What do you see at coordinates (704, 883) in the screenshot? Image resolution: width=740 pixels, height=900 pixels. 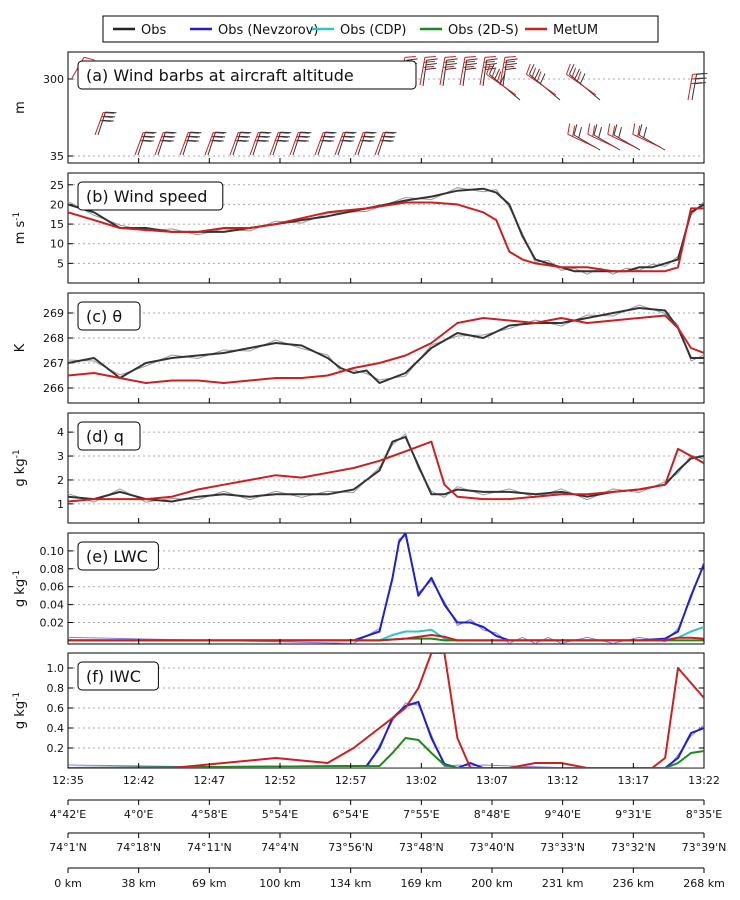 I see `axis-label: 268 km` at bounding box center [704, 883].